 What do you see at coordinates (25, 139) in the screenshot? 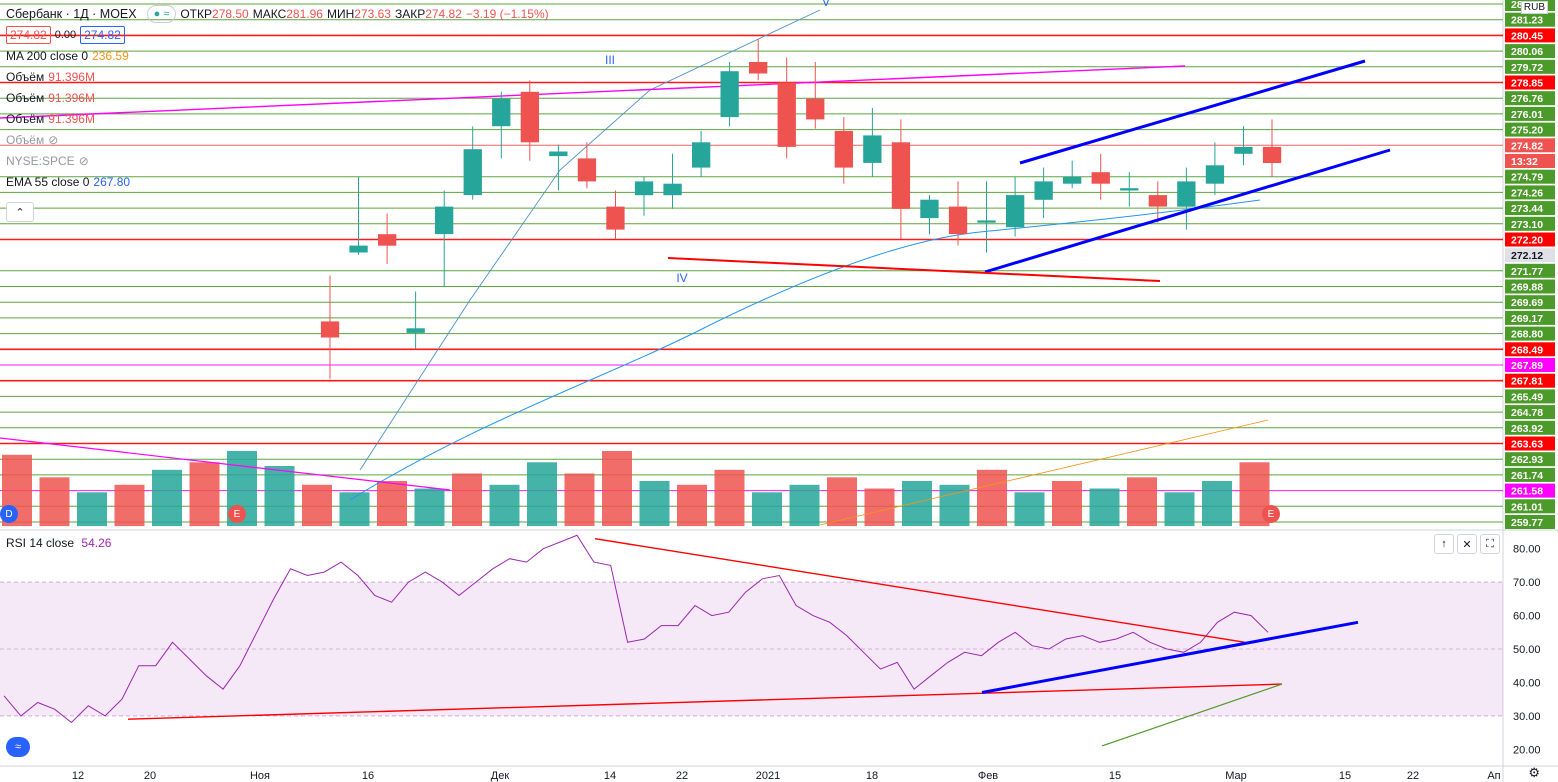
I see `volume-label-4: Объём` at bounding box center [25, 139].